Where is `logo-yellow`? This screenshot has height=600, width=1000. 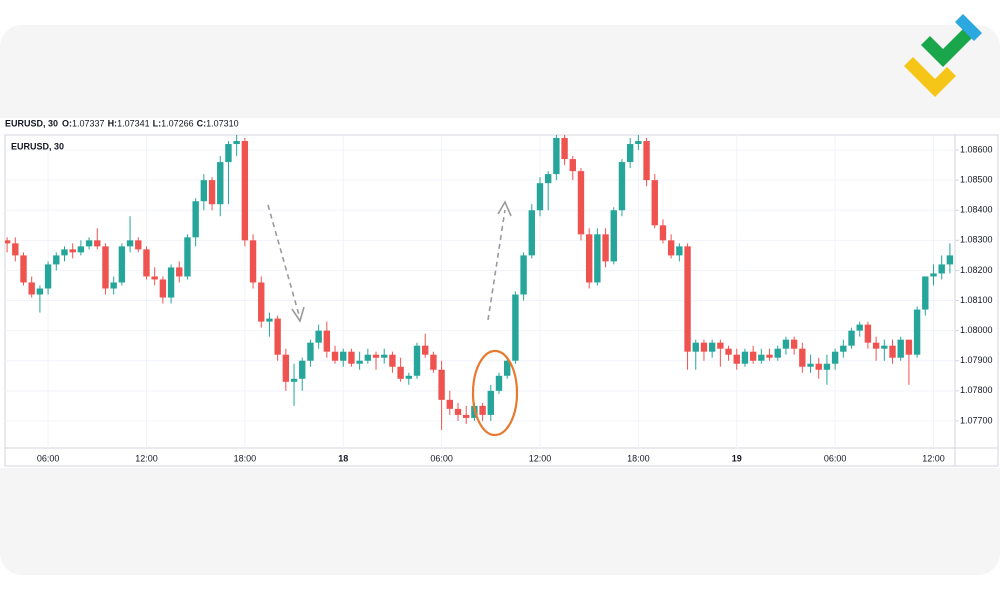
logo-yellow is located at coordinates (930, 77).